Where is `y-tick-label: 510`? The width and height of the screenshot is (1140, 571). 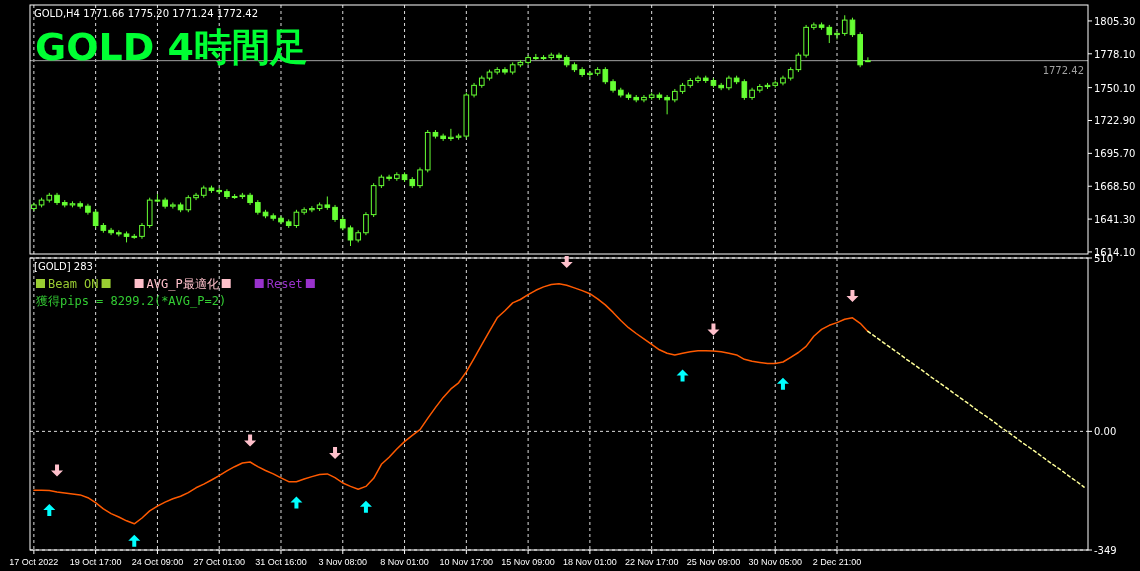 y-tick-label: 510 is located at coordinates (1104, 258).